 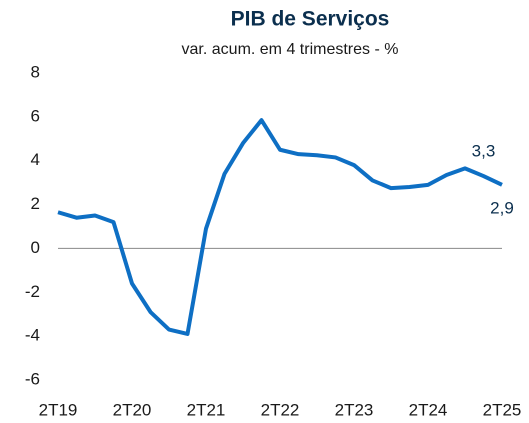 I want to click on x-tick-label: 2T23, so click(x=354, y=409).